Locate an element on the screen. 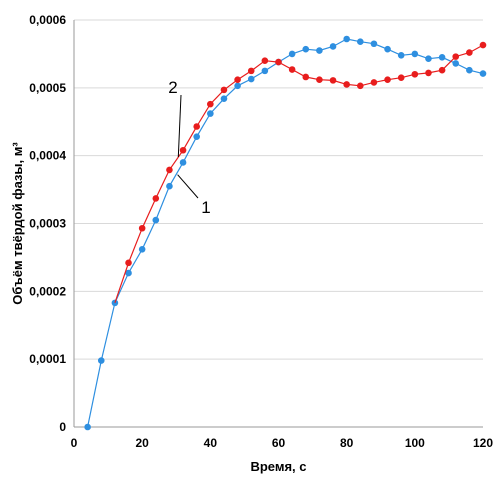  x-tick-label: 20 is located at coordinates (142, 443).